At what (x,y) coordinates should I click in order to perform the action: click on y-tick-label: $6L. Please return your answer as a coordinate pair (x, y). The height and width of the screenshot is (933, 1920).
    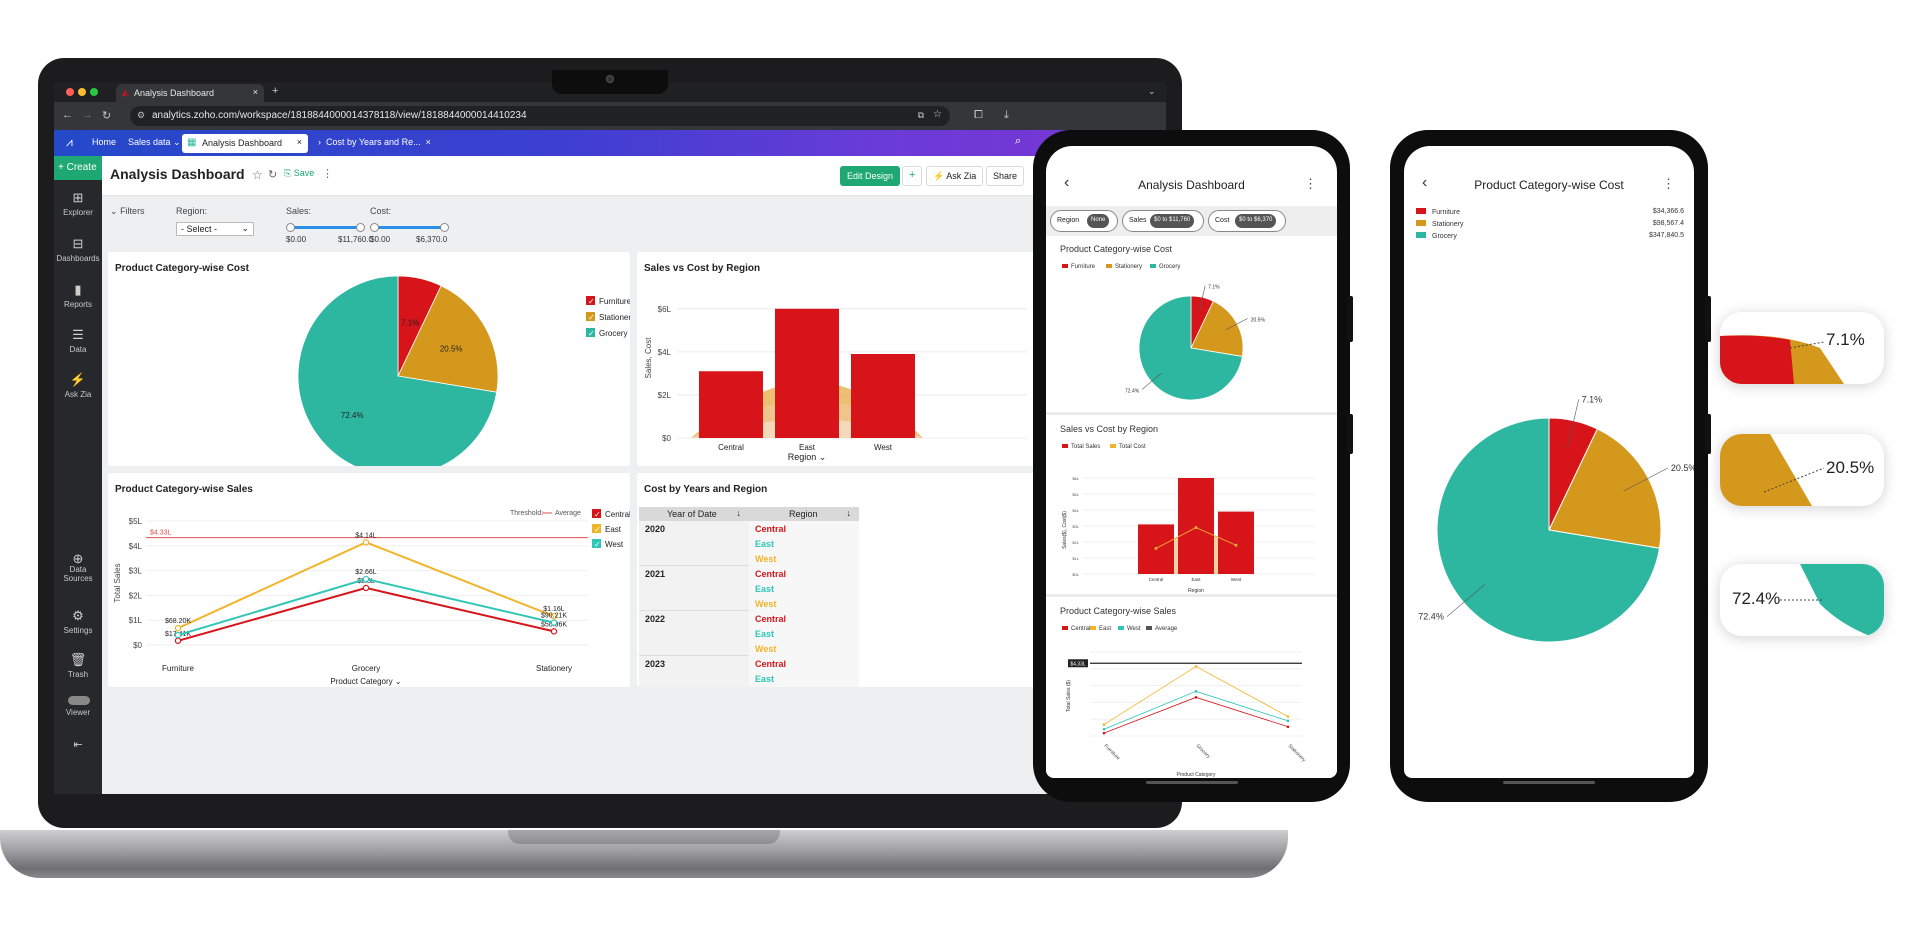
    Looking at the image, I should click on (1075, 478).